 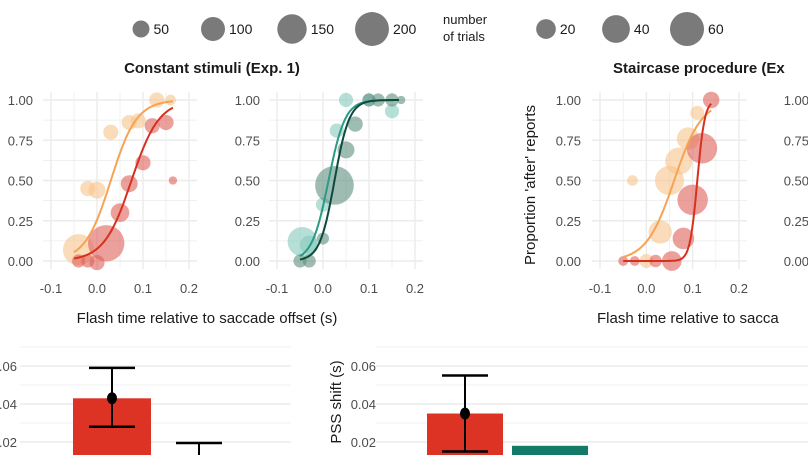 What do you see at coordinates (464, 36) in the screenshot?
I see `legend-title-line2: of trials` at bounding box center [464, 36].